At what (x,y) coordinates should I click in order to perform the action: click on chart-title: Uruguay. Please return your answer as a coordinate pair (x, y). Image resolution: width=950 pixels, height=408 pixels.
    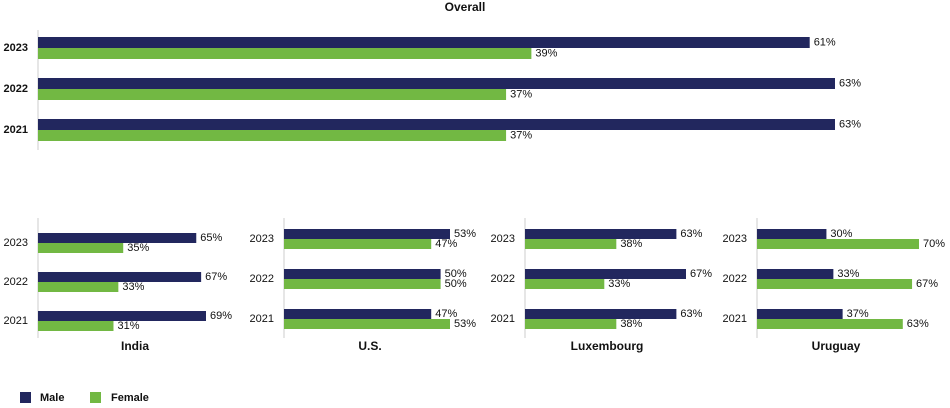
    Looking at the image, I should click on (836, 346).